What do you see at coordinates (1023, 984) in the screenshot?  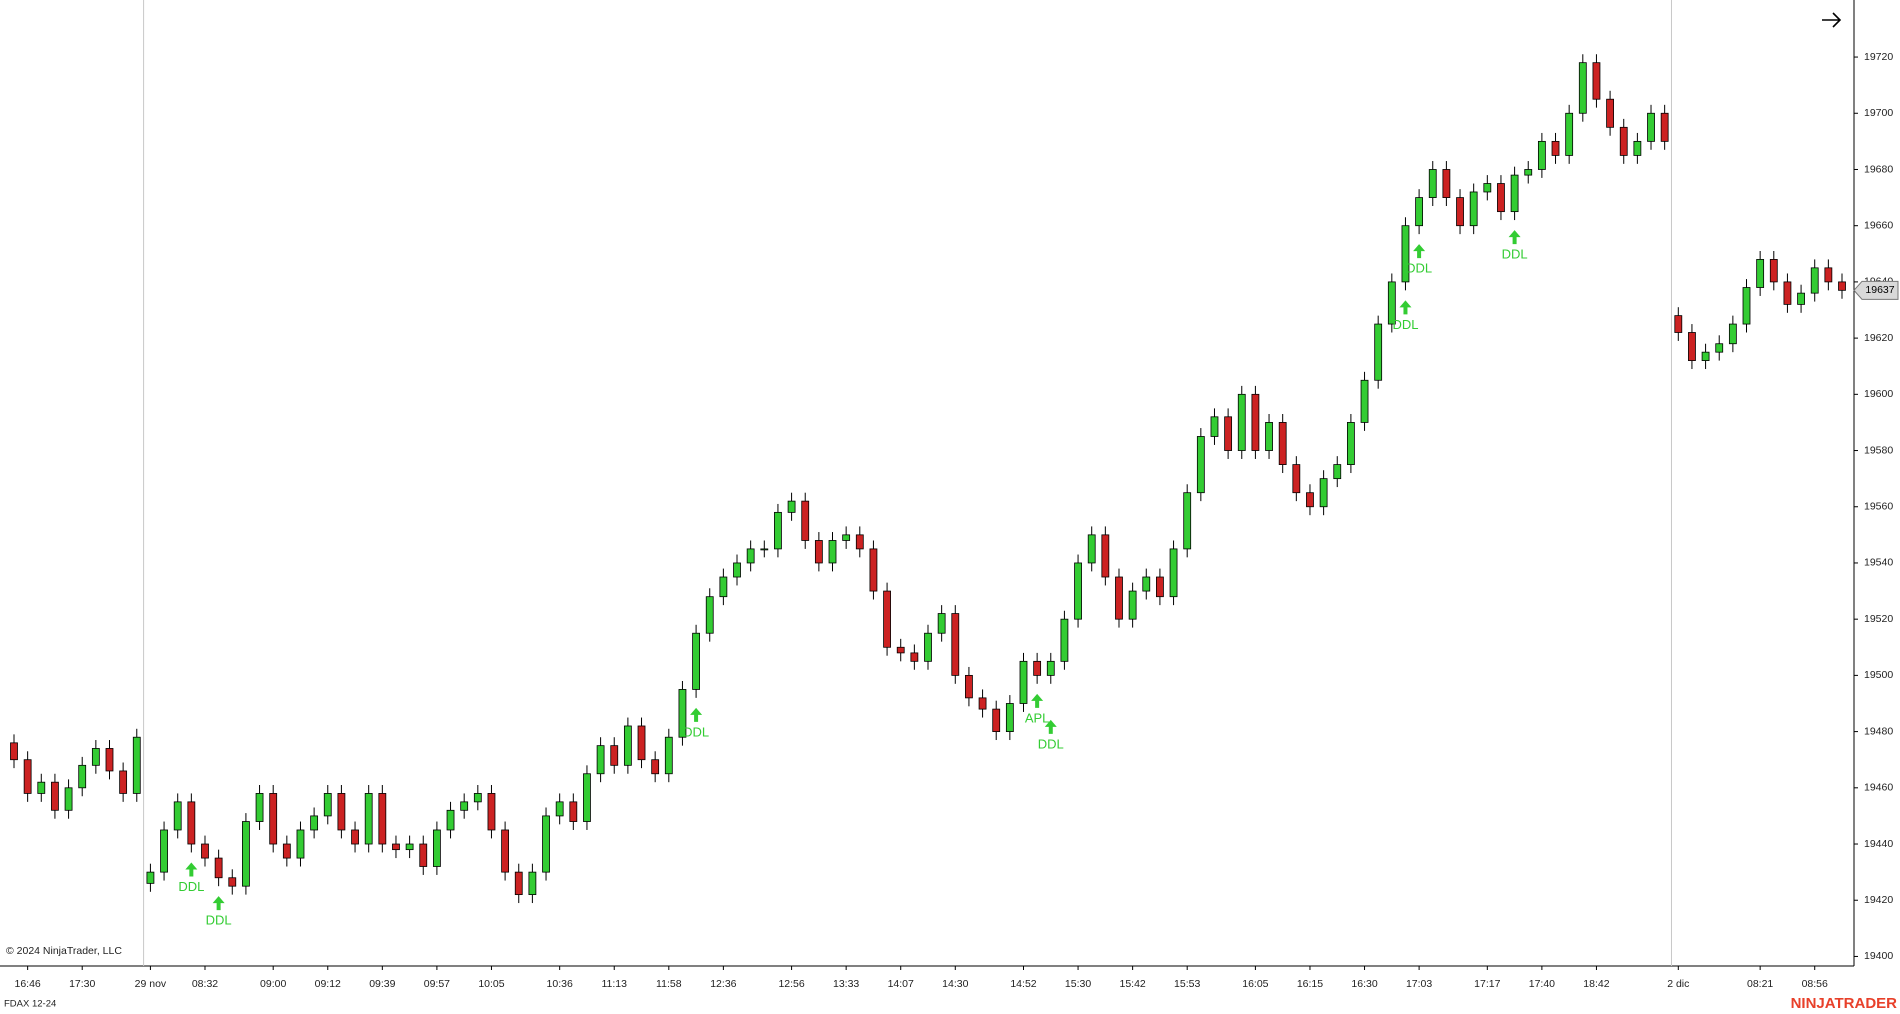 I see `x-tick-label: 14:52` at bounding box center [1023, 984].